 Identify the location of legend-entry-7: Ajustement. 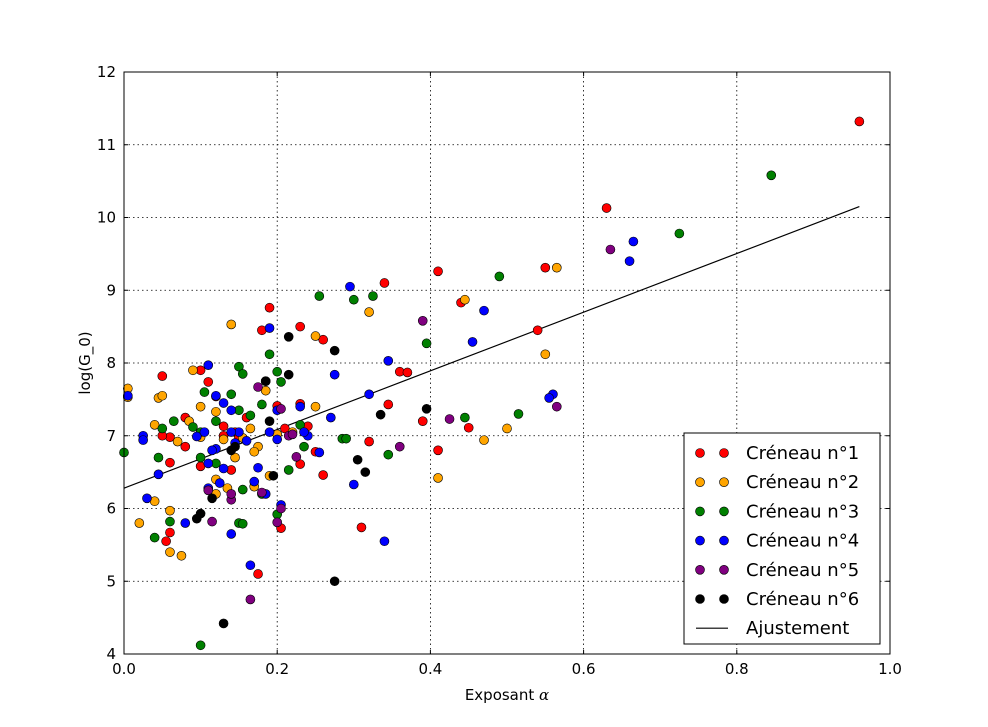
(772, 628).